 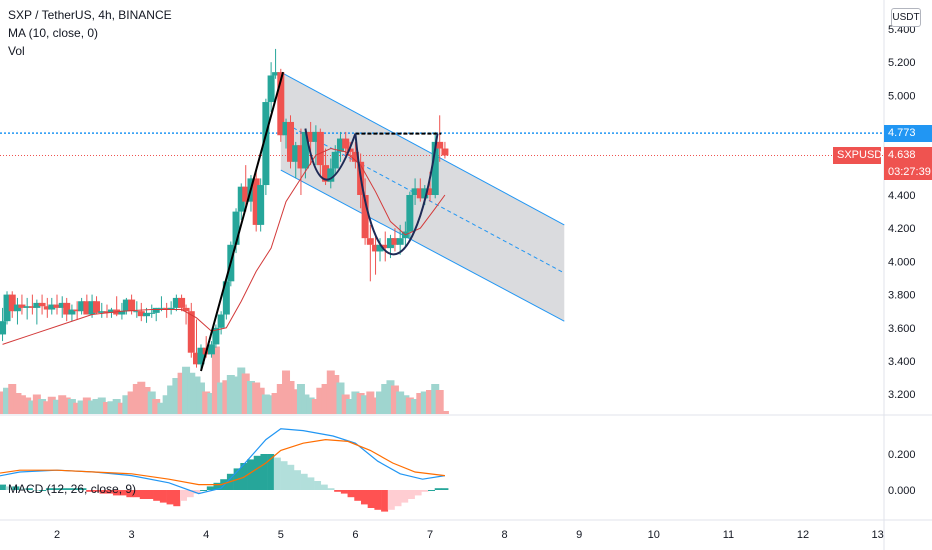 I want to click on price-tick-label: 5.400, so click(x=902, y=30).